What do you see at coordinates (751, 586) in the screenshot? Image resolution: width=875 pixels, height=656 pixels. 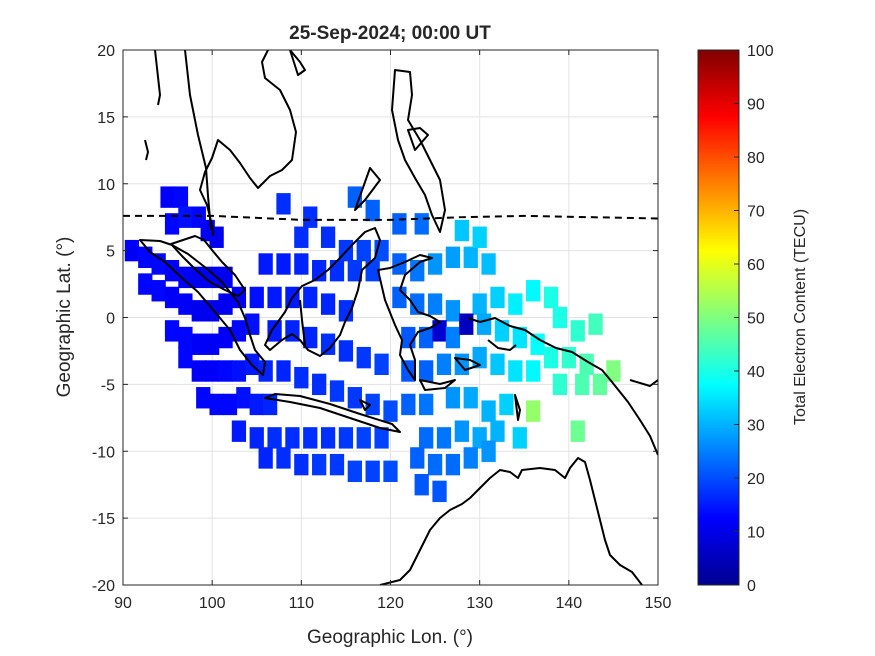 I see `colorbar-tick-label: 0` at bounding box center [751, 586].